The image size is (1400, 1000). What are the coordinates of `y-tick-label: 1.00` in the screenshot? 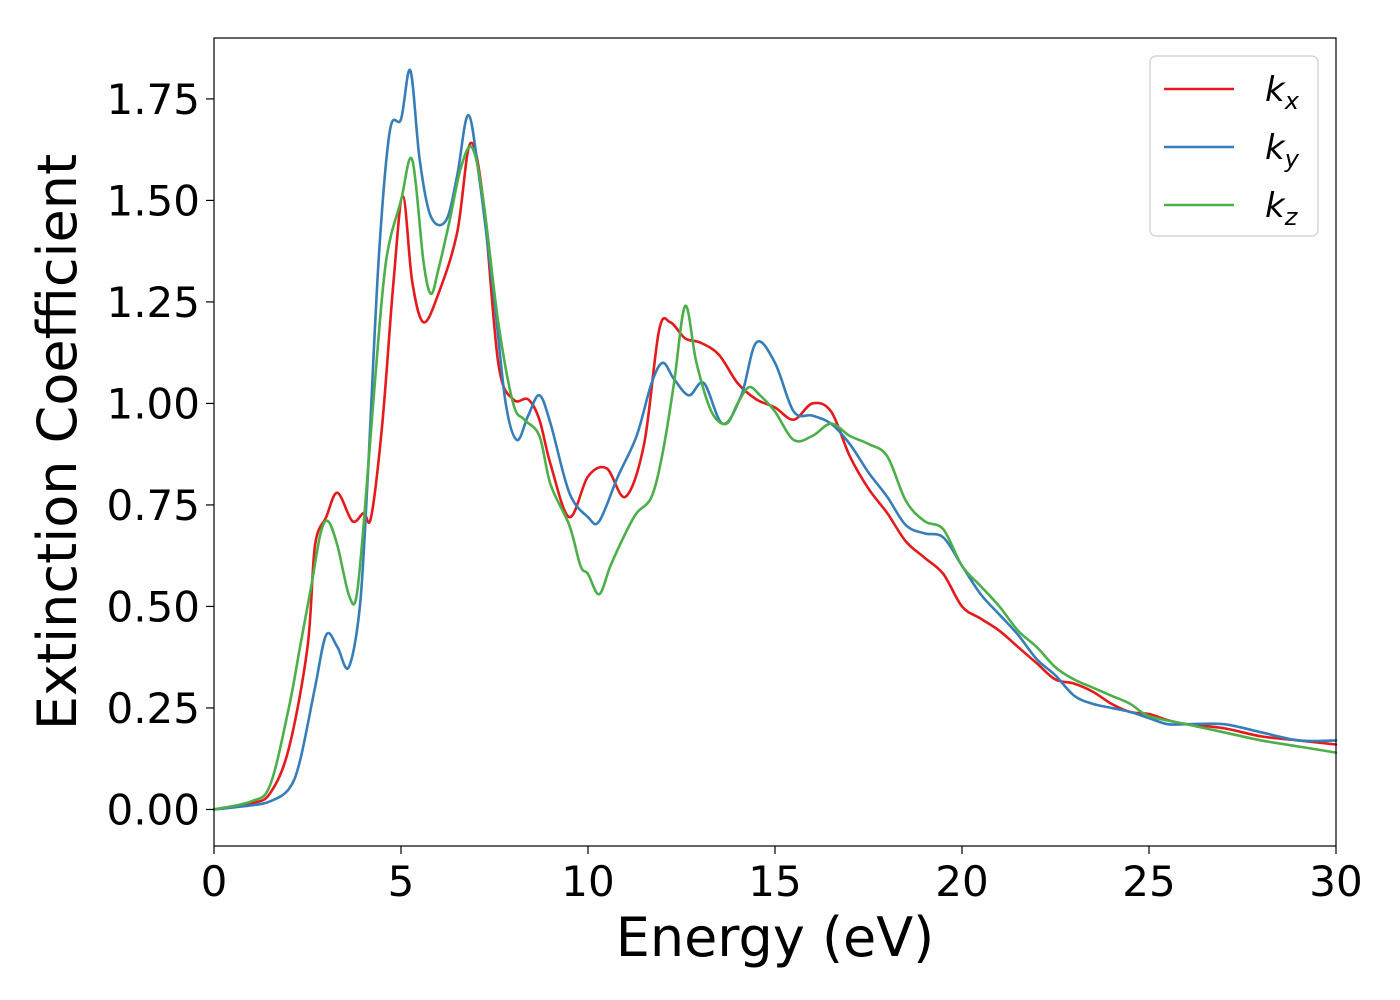 It's located at (153, 403).